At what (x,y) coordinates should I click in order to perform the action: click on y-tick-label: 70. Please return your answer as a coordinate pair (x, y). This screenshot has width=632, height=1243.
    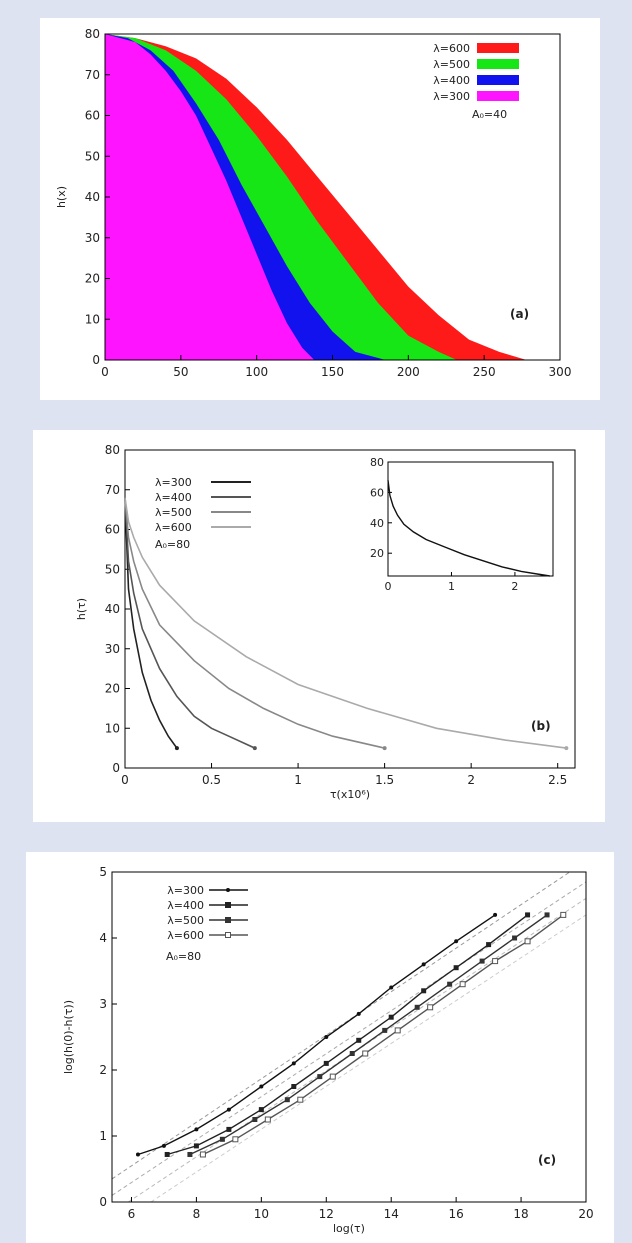
    Looking at the image, I should click on (112, 490).